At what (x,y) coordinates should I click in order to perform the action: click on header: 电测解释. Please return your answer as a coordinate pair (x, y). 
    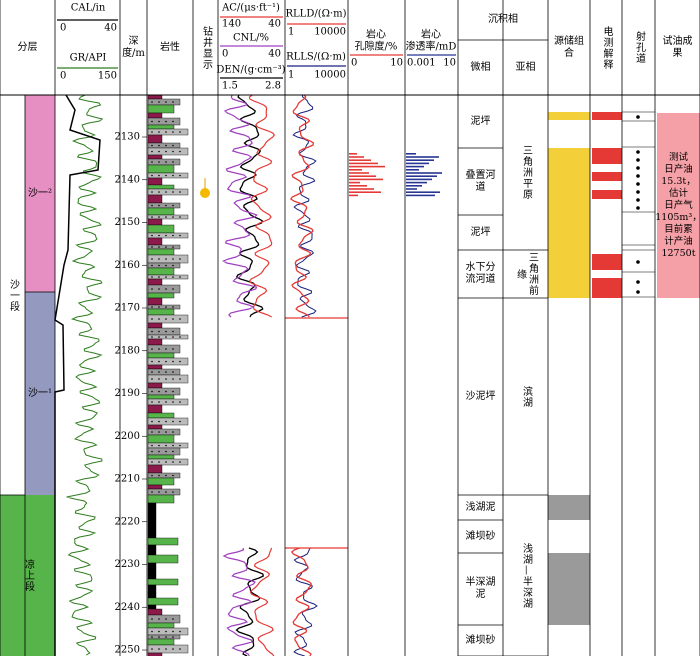
    Looking at the image, I should click on (606, 47).